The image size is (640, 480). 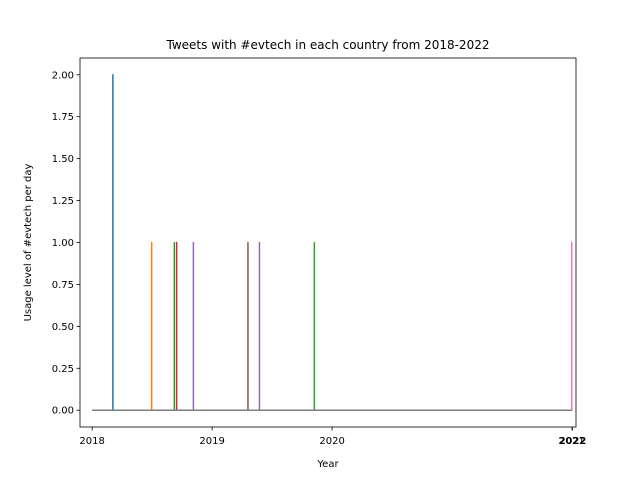 I want to click on x-tick-label: 2018, so click(x=91, y=441).